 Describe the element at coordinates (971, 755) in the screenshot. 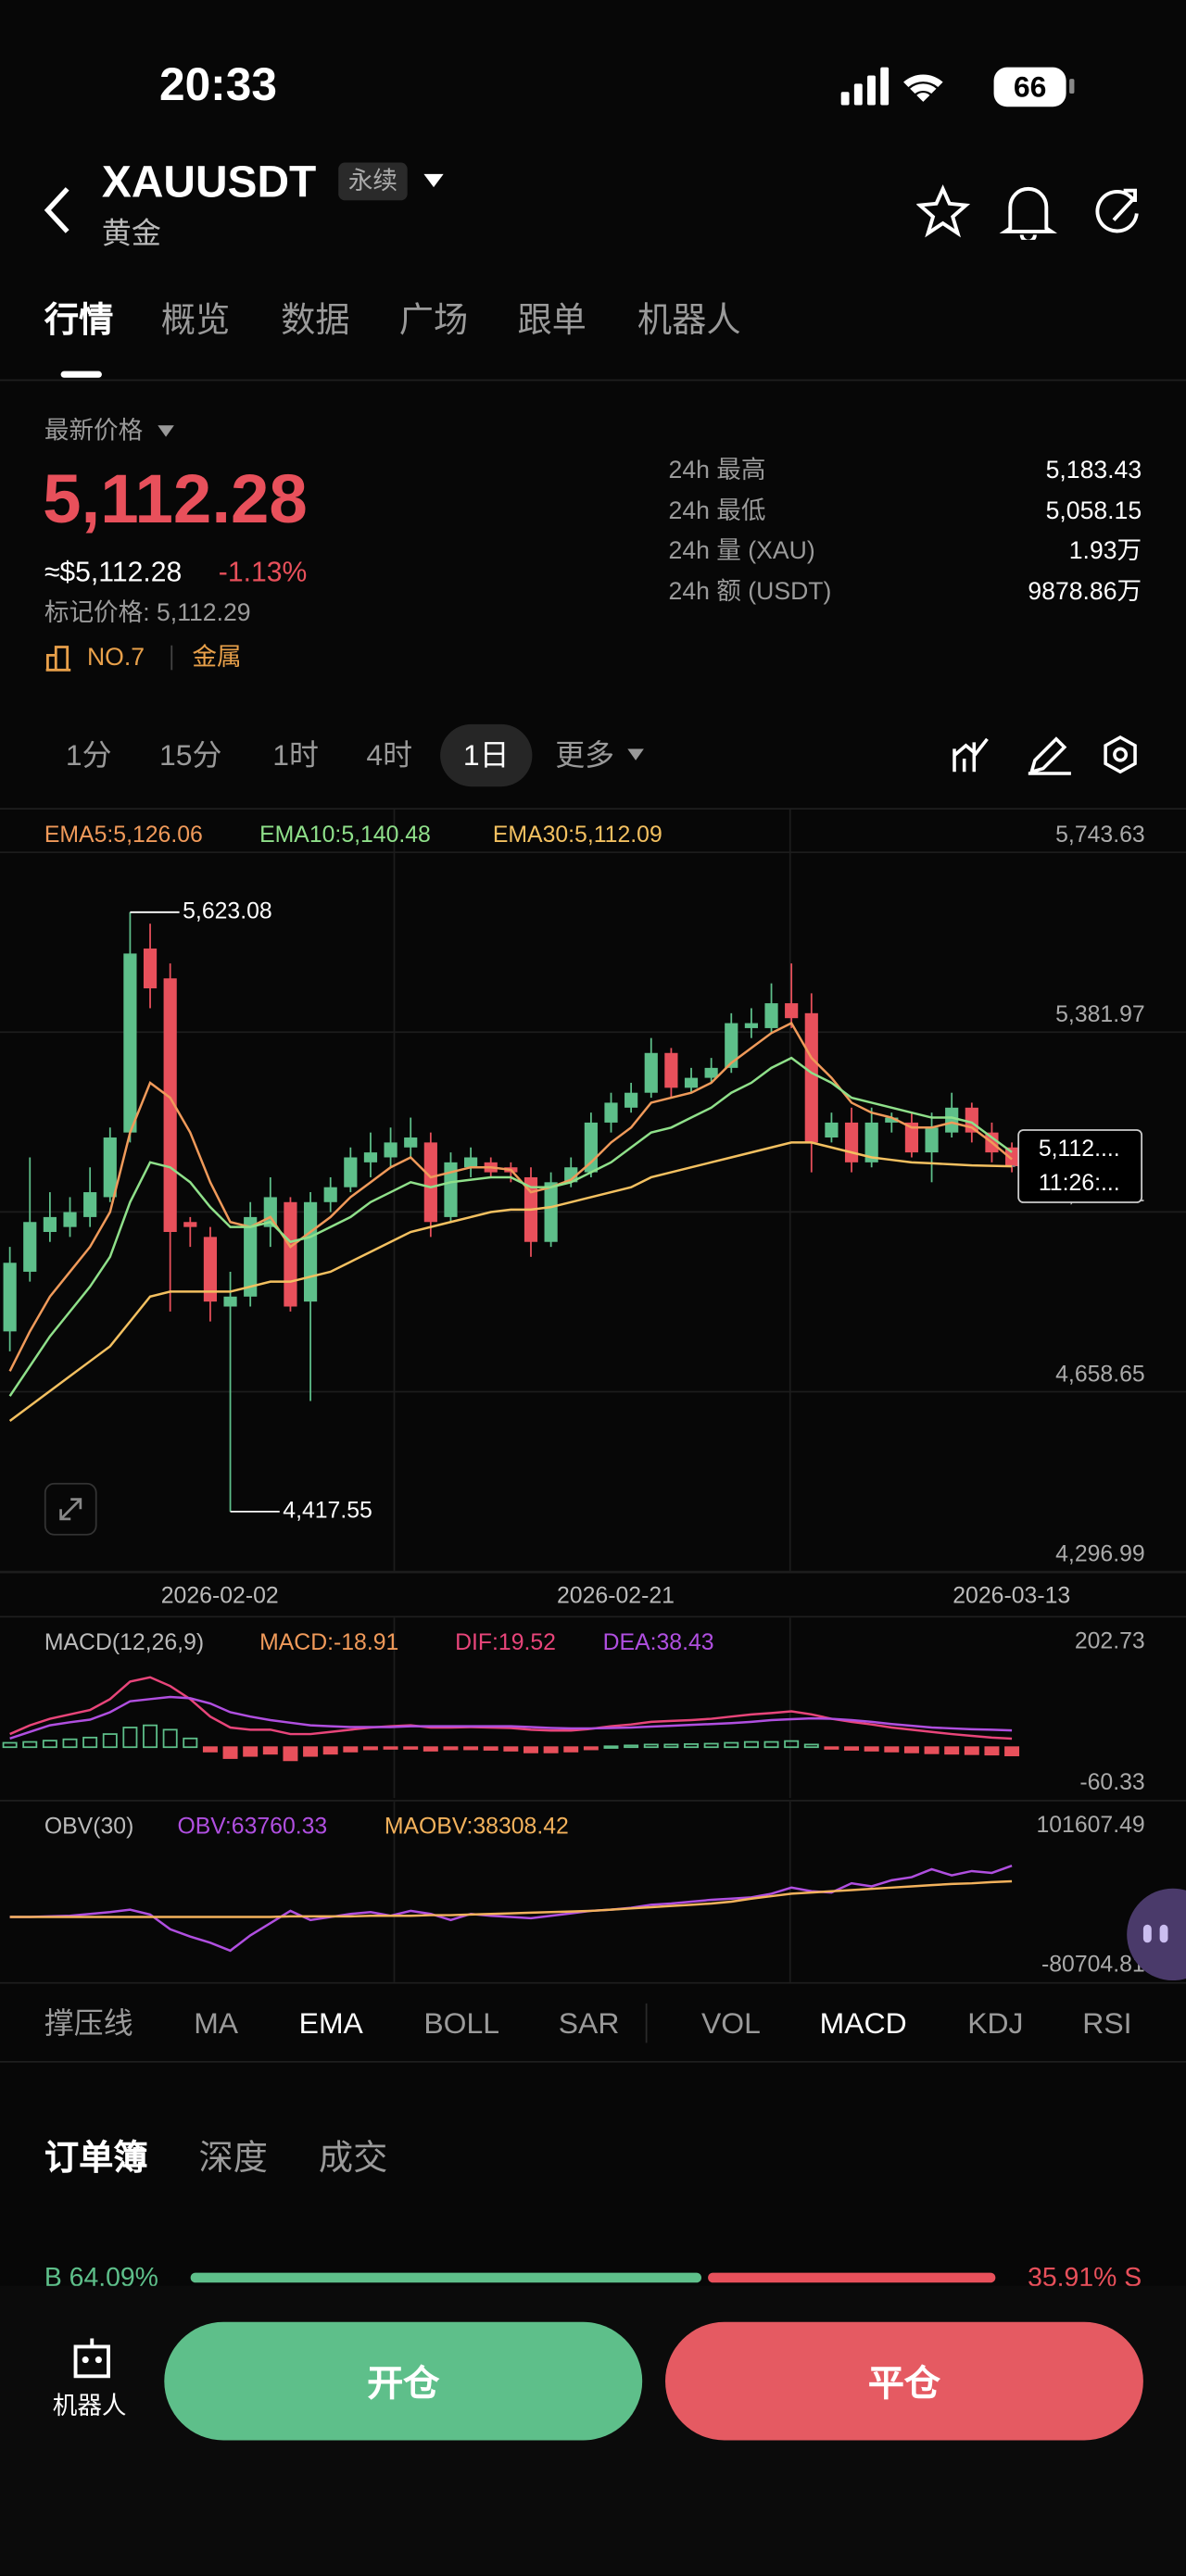

I see `indicator-tool` at that location.